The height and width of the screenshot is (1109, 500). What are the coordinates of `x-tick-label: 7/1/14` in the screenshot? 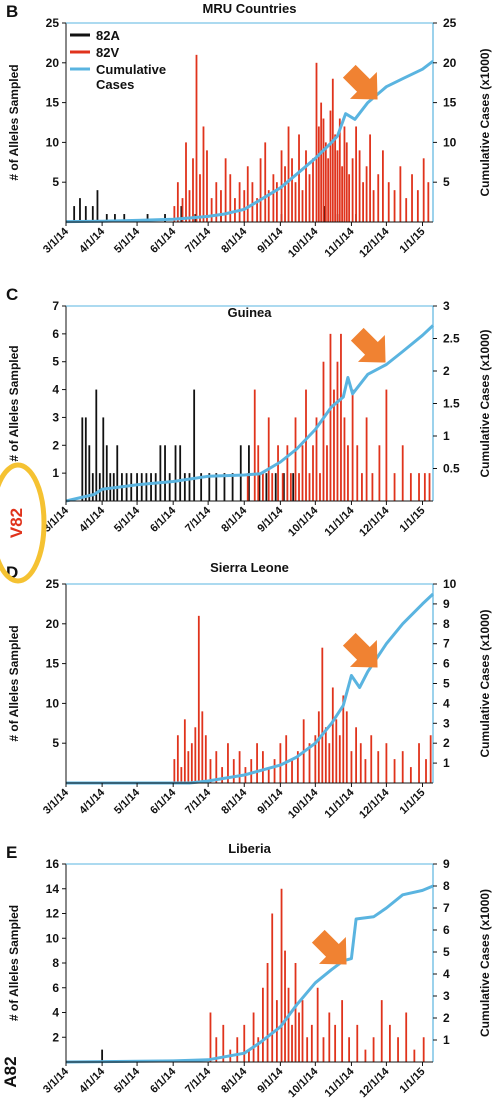 It's located at (198, 240).